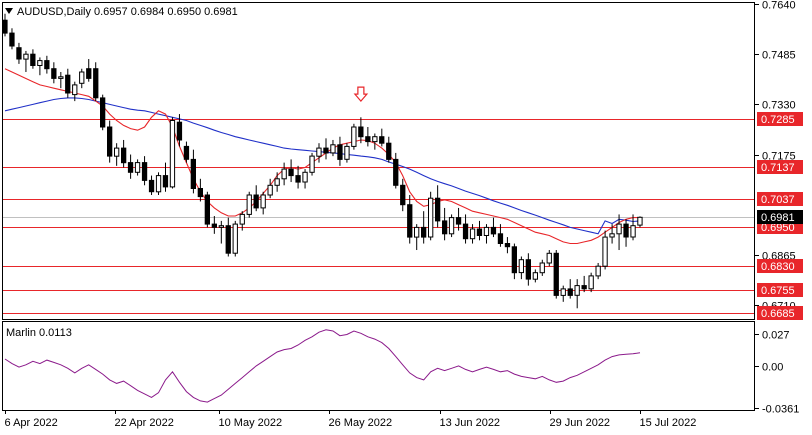 The width and height of the screenshot is (812, 435). Describe the element at coordinates (778, 291) in the screenshot. I see `level-label: 0.6755` at that location.